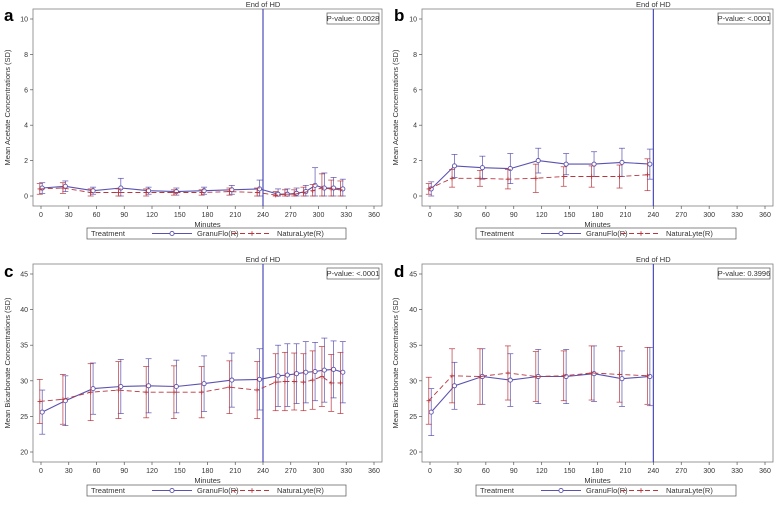 The image size is (778, 511). Describe the element at coordinates (9, 15) in the screenshot. I see `panel-letter: a` at that location.